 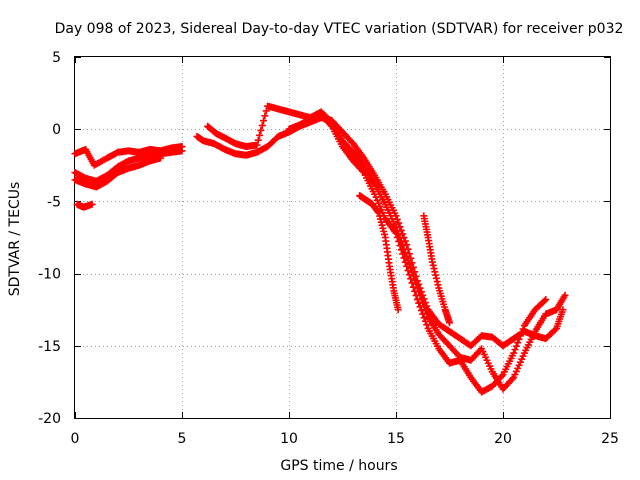 What do you see at coordinates (610, 439) in the screenshot?
I see `x-tick-label: 25` at bounding box center [610, 439].